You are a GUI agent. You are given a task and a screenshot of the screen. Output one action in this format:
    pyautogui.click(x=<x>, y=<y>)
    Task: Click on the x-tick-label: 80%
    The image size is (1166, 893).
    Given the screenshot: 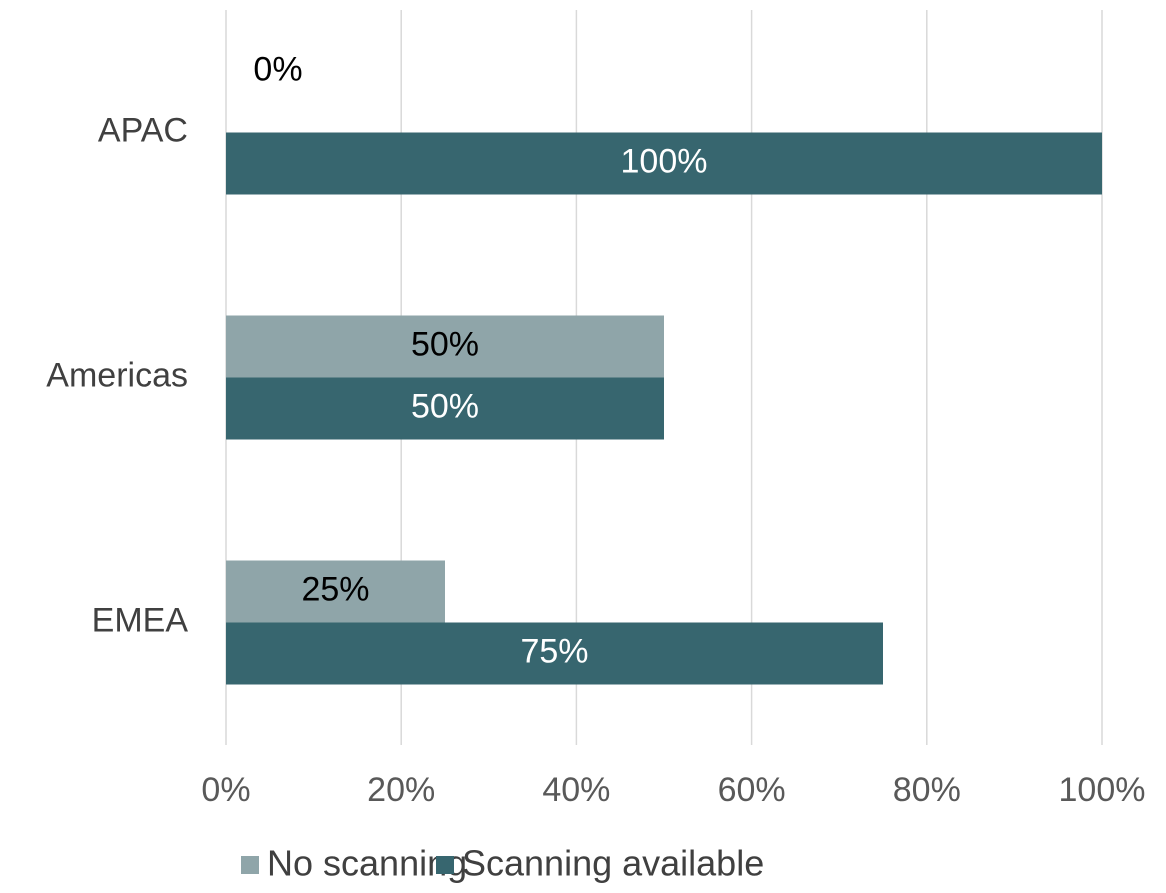 What is the action you would take?
    pyautogui.click(x=927, y=790)
    